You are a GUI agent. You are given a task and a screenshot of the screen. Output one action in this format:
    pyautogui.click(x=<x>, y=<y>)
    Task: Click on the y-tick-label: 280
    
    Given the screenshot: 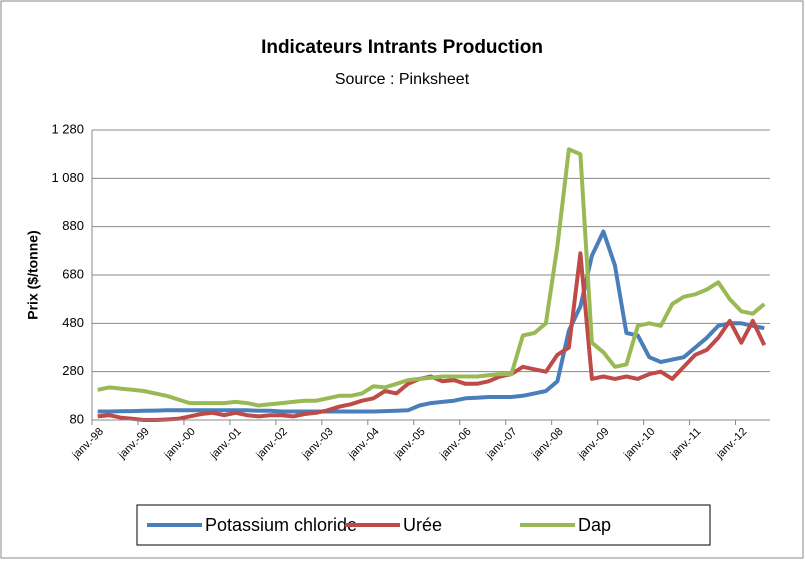 What is the action you would take?
    pyautogui.click(x=73, y=370)
    